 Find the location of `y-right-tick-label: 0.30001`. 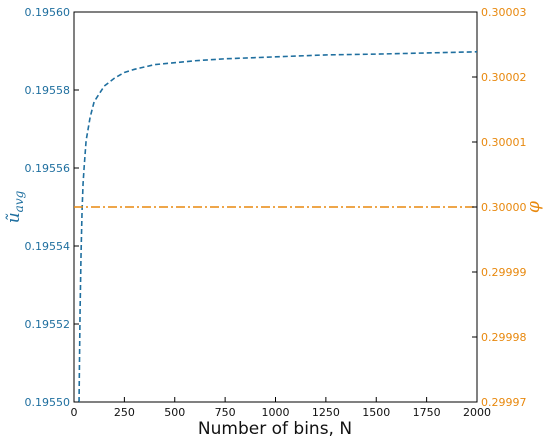

y-right-tick-label: 0.30001 is located at coordinates (504, 142).